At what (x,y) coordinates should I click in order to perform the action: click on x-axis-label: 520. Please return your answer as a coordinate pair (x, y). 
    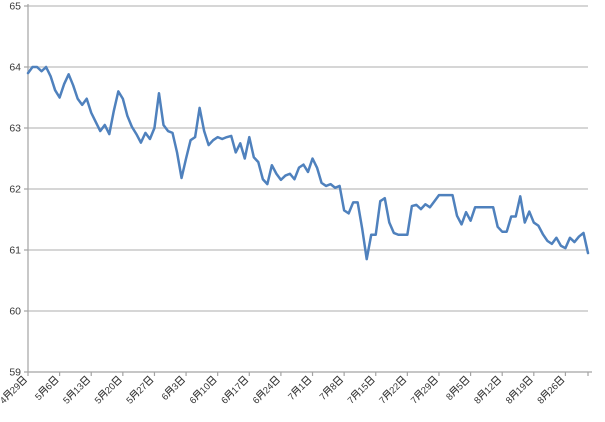
    Looking at the image, I should click on (107, 391).